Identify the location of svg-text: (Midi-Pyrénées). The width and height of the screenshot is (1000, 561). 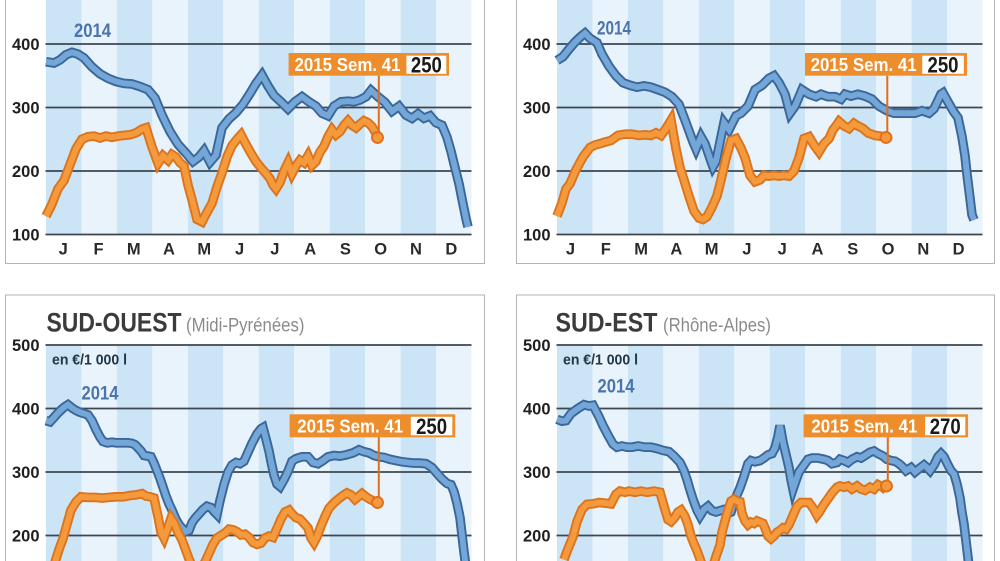
(245, 326).